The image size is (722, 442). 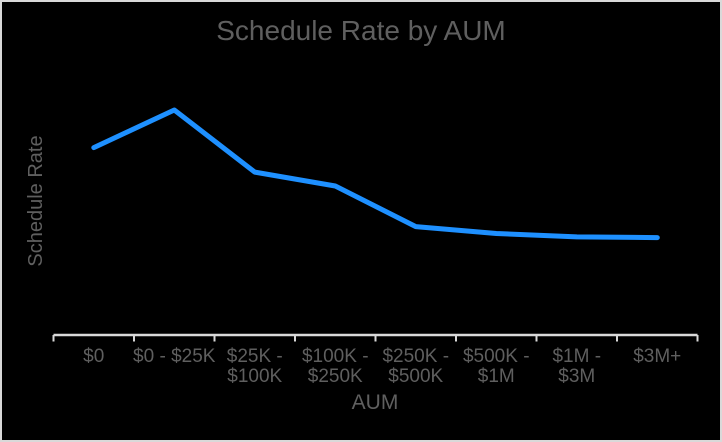 What do you see at coordinates (496, 366) in the screenshot?
I see `x-tick-label: $500K - $1M` at bounding box center [496, 366].